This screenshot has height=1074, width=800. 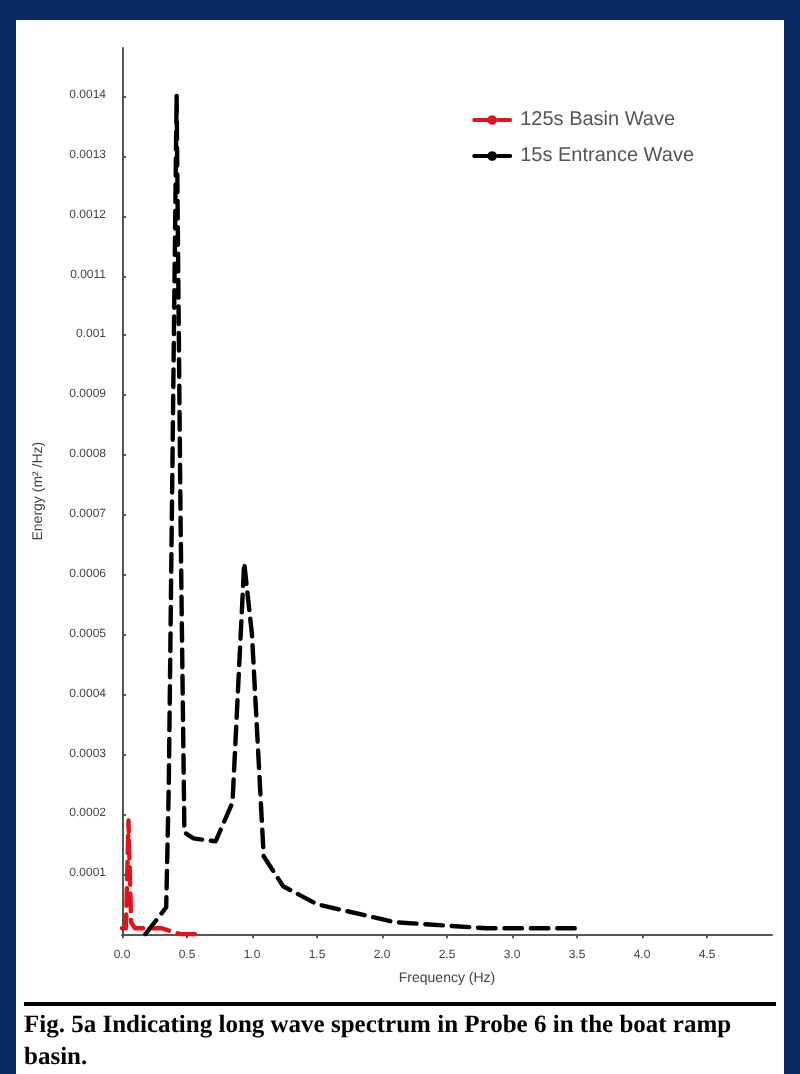 What do you see at coordinates (161, 877) in the screenshot?
I see `line-series` at bounding box center [161, 877].